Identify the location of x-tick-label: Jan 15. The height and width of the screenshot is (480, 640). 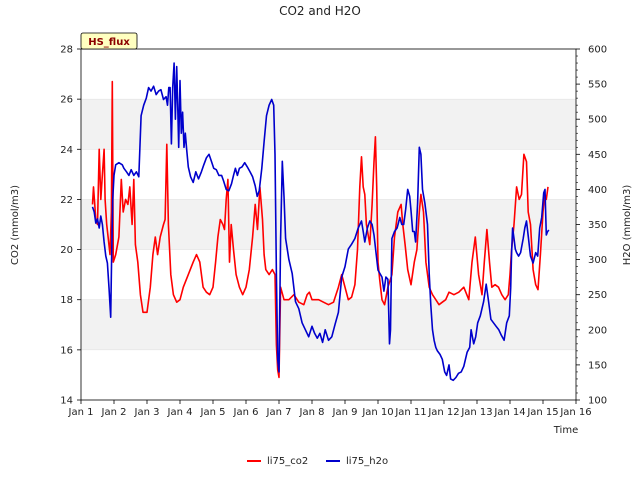
(542, 412).